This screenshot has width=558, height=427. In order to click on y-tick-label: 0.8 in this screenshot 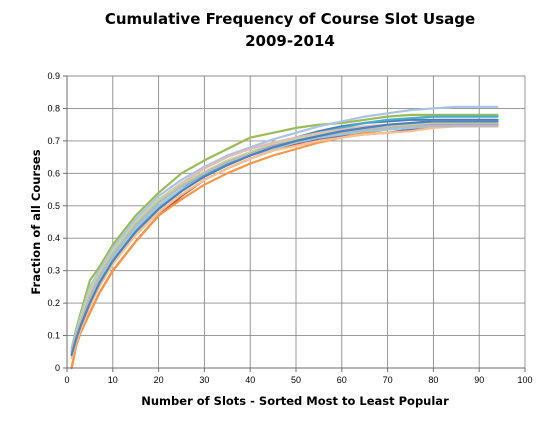, I will do `click(53, 108)`.